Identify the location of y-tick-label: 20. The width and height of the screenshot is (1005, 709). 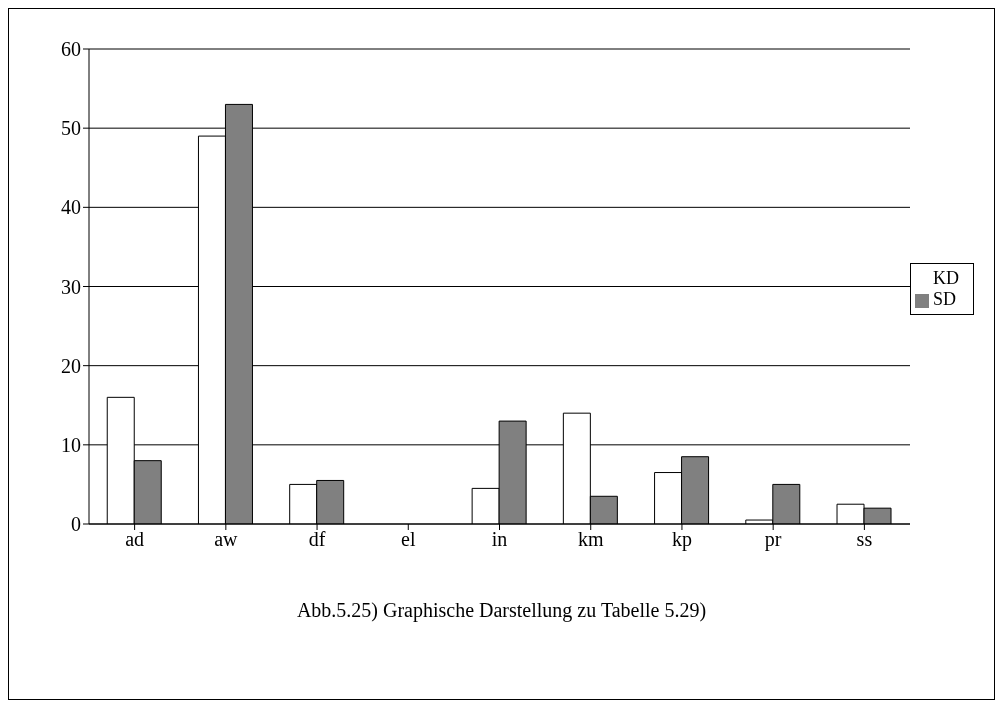
(71, 365).